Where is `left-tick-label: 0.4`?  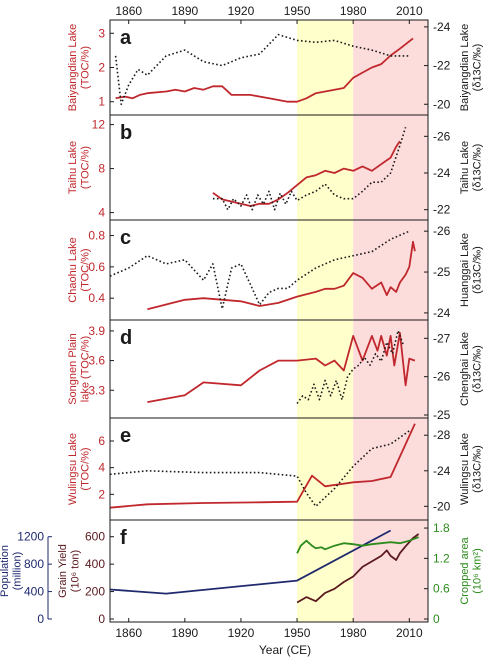
left-tick-label: 0.4 is located at coordinates (96, 298).